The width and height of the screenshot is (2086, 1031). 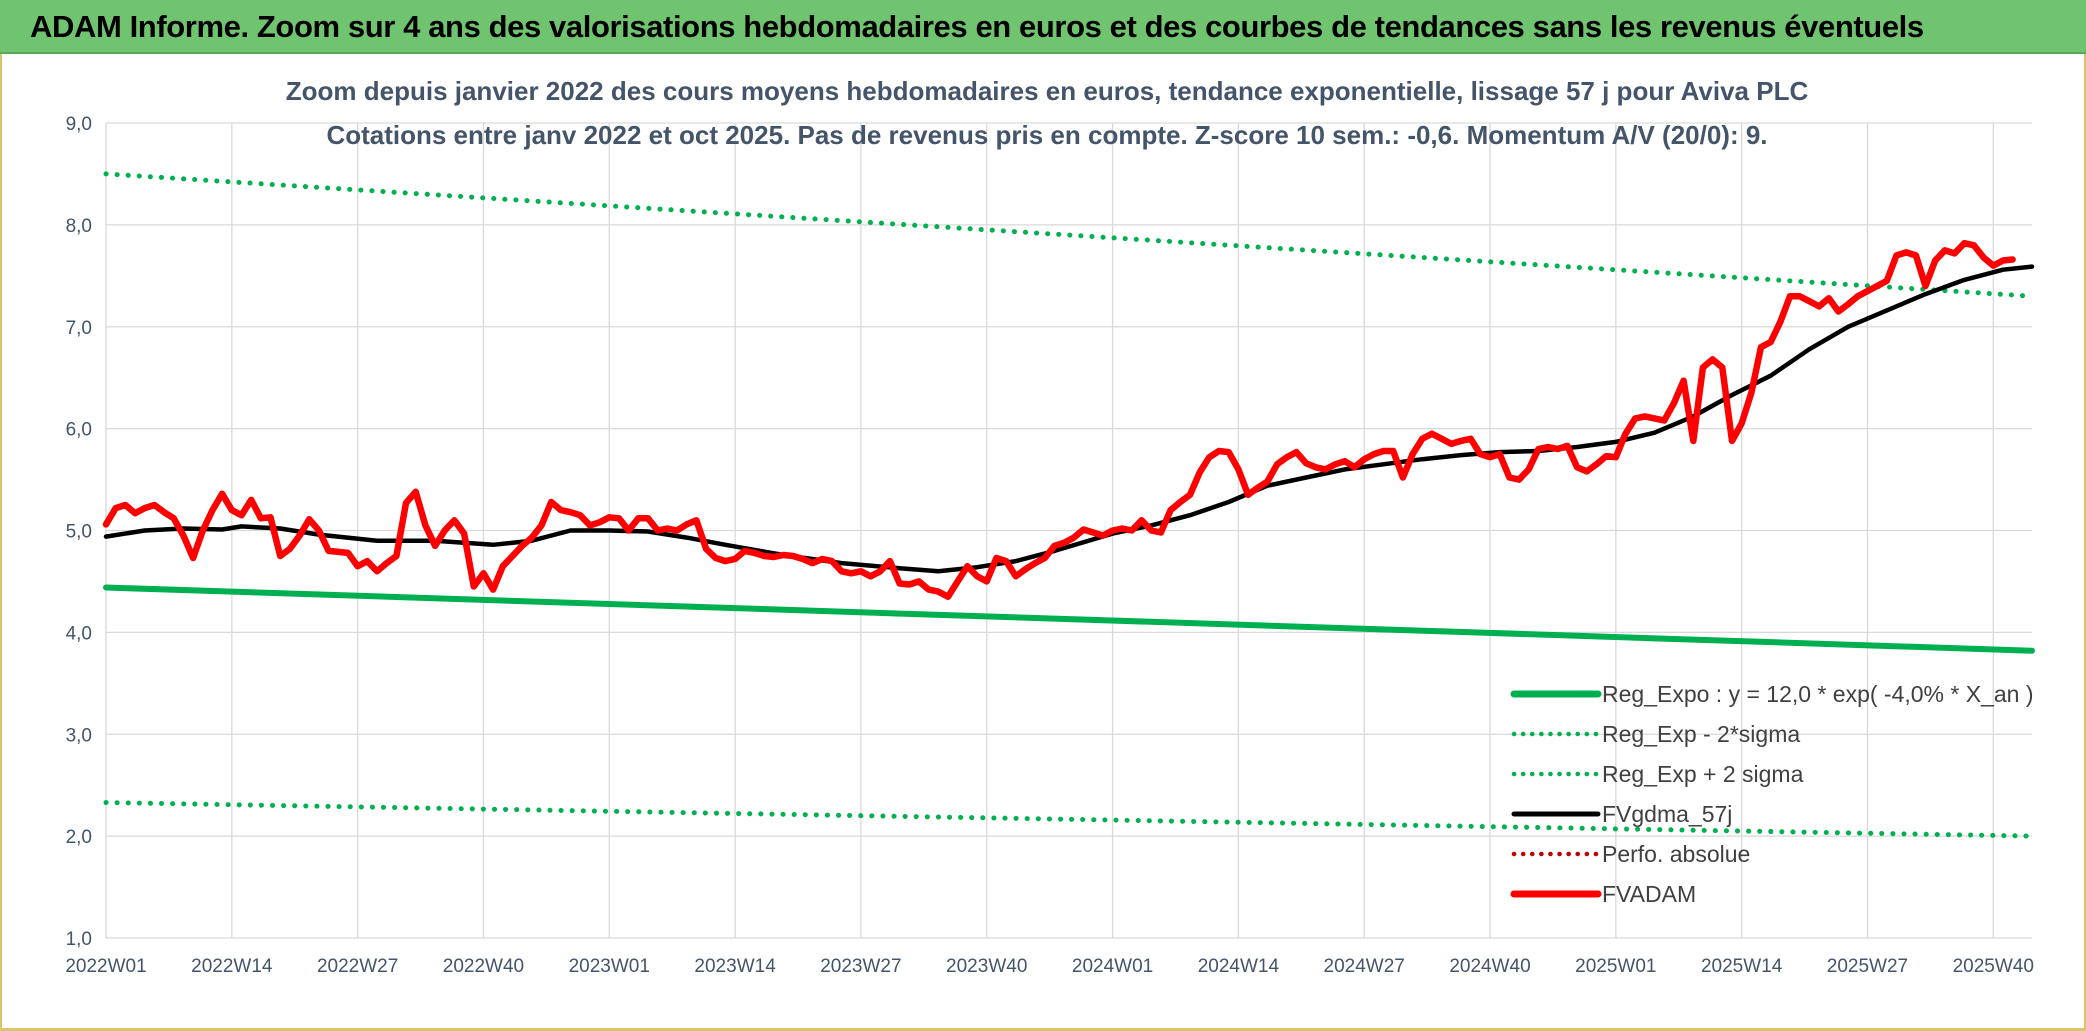 I want to click on y-tick-label: 7,0, so click(x=79, y=328).